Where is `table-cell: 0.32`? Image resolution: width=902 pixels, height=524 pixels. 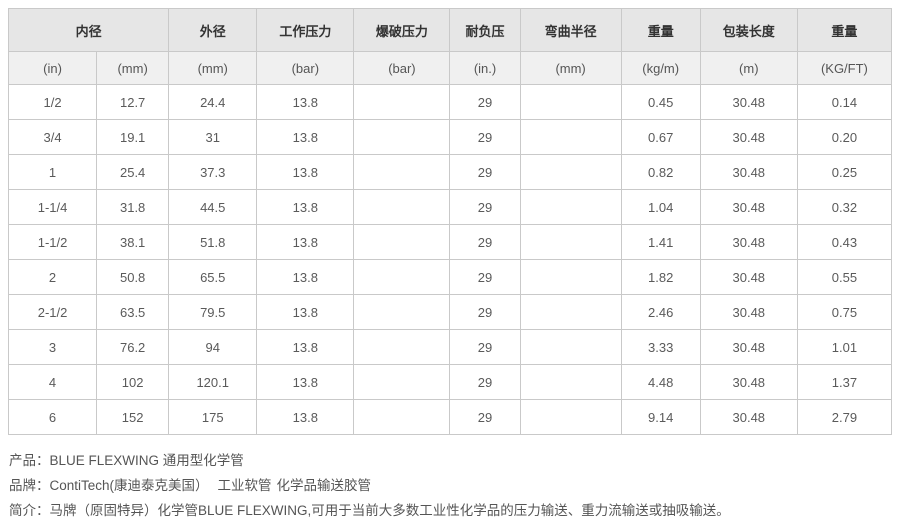 table-cell: 0.32 is located at coordinates (844, 207).